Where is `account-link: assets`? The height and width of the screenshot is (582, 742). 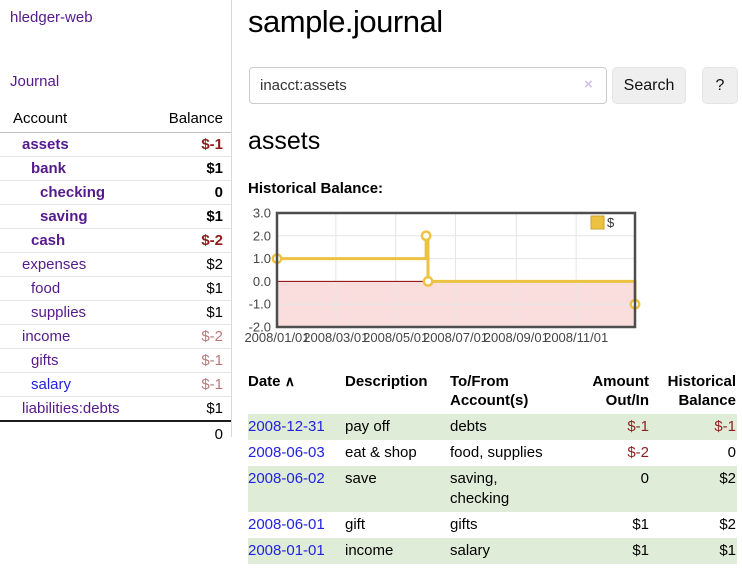 account-link: assets is located at coordinates (45, 144).